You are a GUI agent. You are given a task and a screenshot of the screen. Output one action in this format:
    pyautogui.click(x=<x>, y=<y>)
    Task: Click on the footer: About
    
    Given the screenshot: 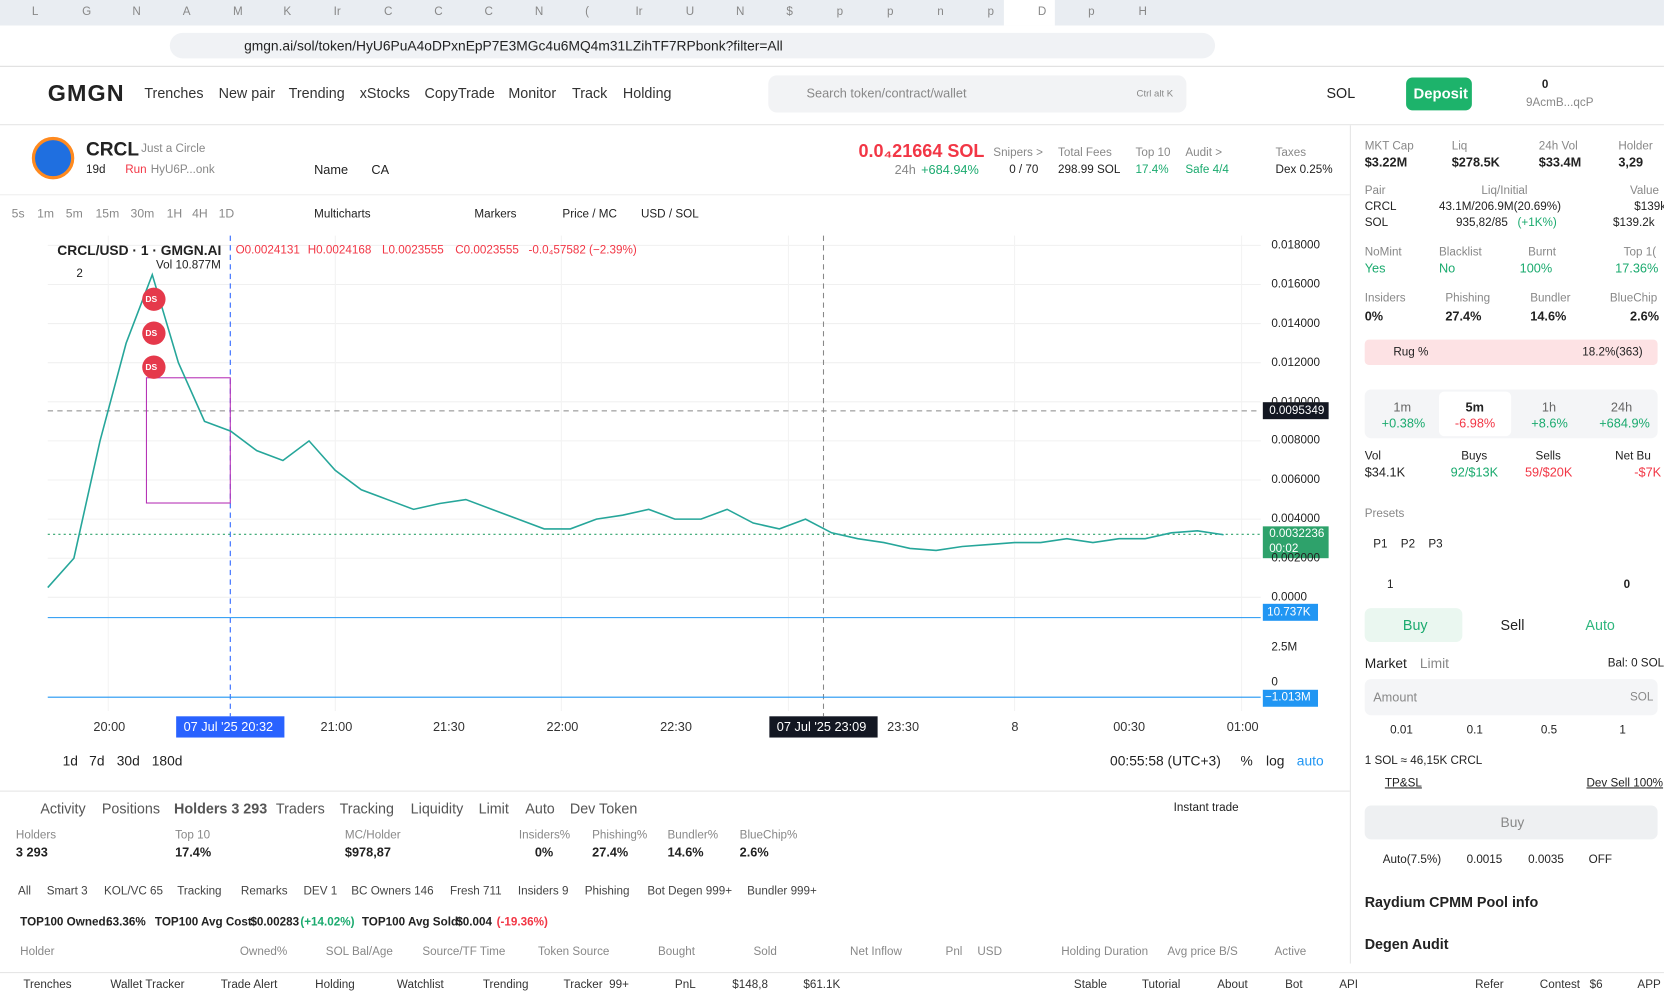 What is the action you would take?
    pyautogui.click(x=1232, y=985)
    